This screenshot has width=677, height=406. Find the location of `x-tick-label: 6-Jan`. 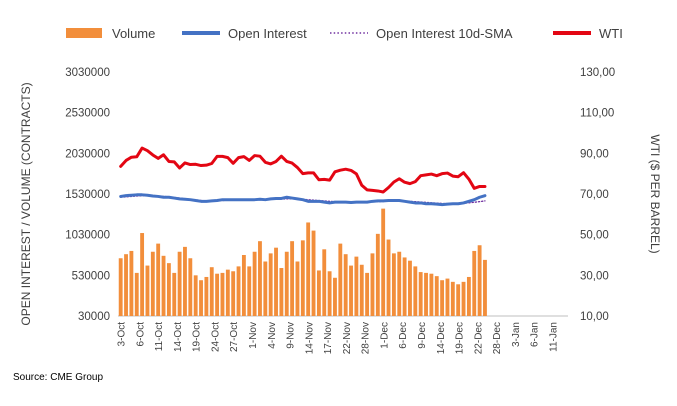

x-tick-label: 6-Jan is located at coordinates (535, 334).